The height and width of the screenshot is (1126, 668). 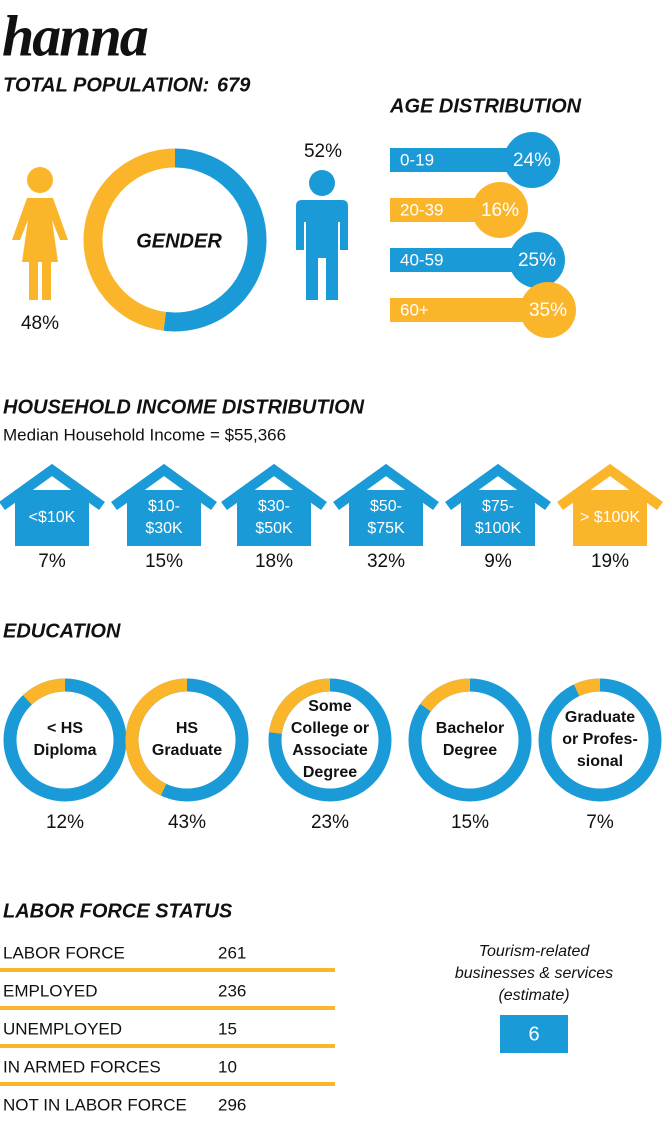 I want to click on age-percent: 16%, so click(x=500, y=210).